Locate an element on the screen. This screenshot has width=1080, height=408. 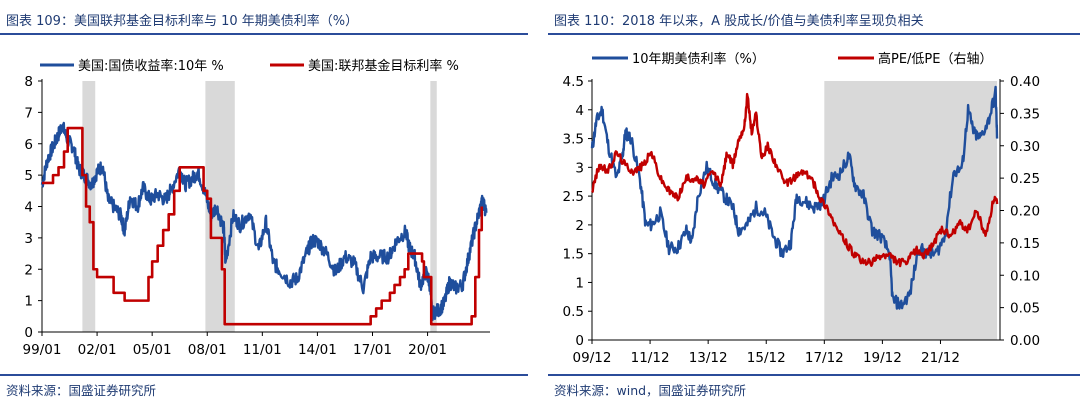
x-tick-label: 09/12 is located at coordinates (592, 358).